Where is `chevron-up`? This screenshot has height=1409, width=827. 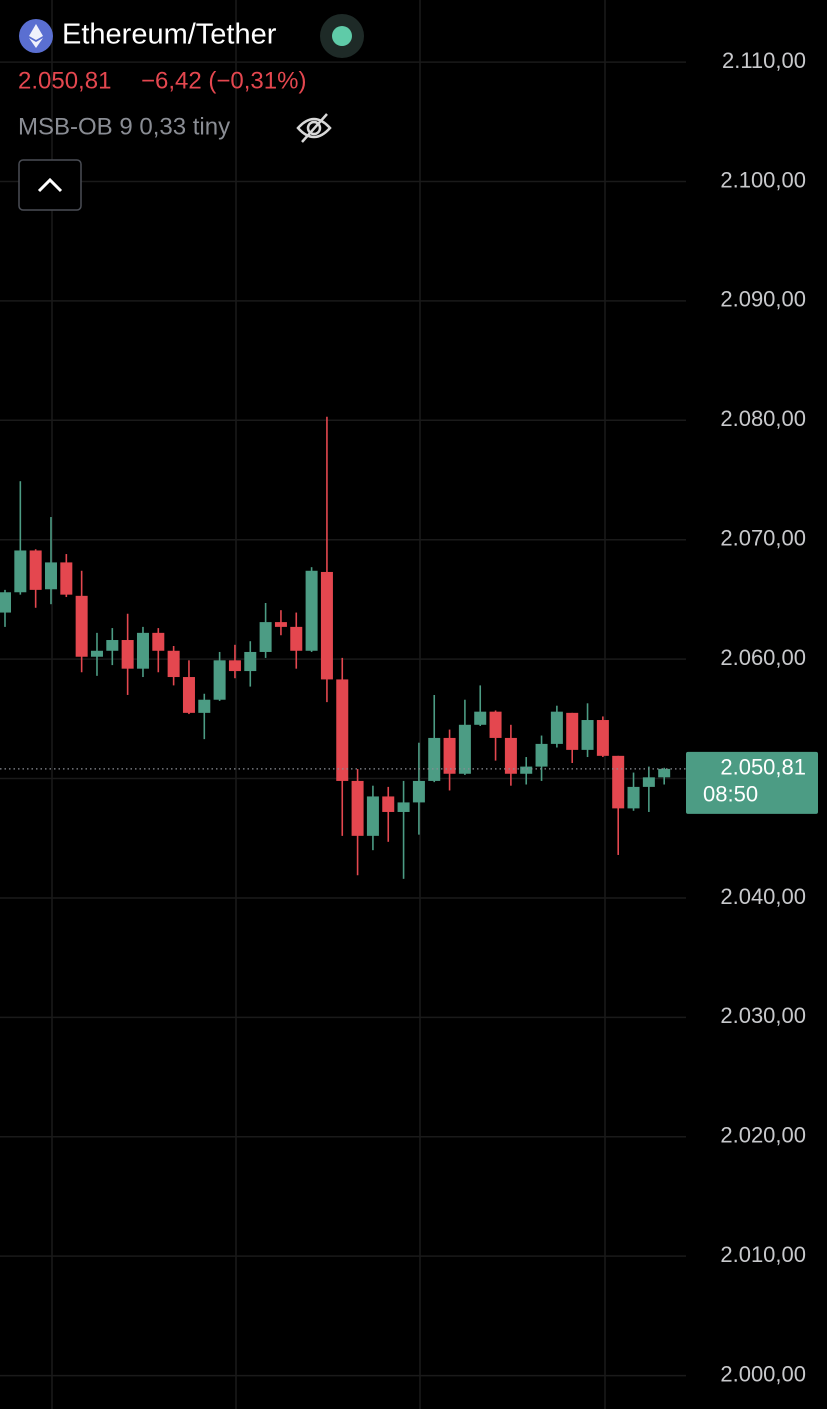 chevron-up is located at coordinates (50, 185).